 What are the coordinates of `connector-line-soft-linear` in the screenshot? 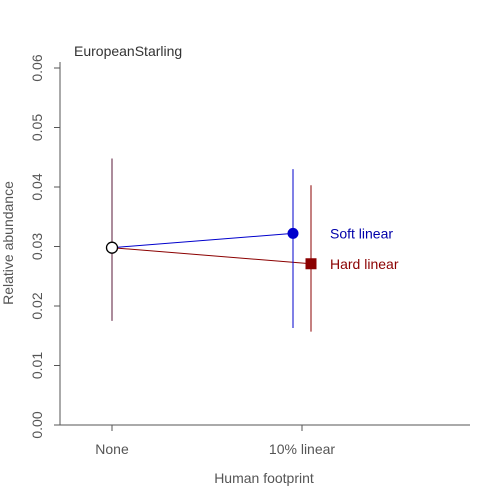 It's located at (202, 240).